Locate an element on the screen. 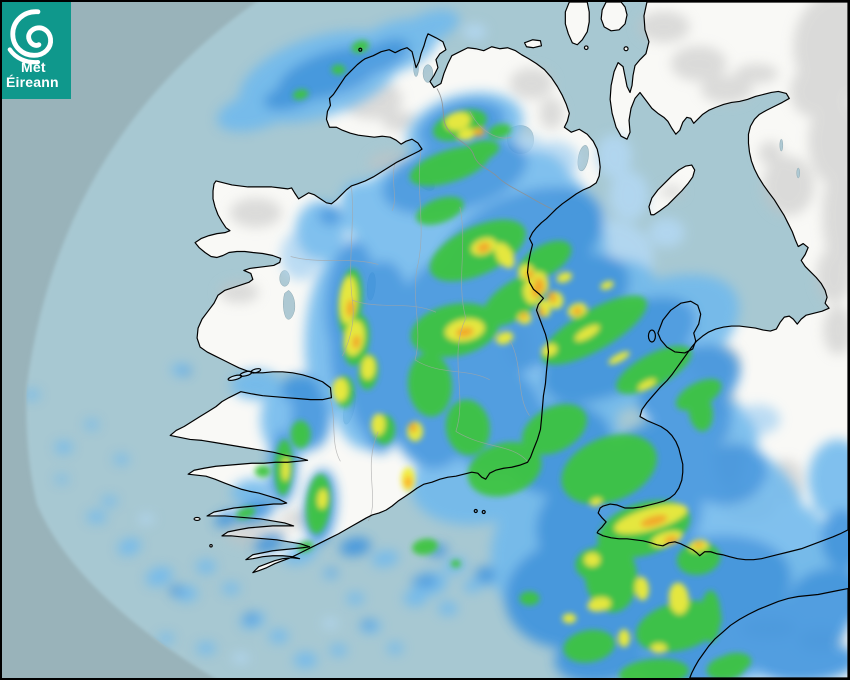  met-eireann-logo: Met Éireann is located at coordinates (36, 50).